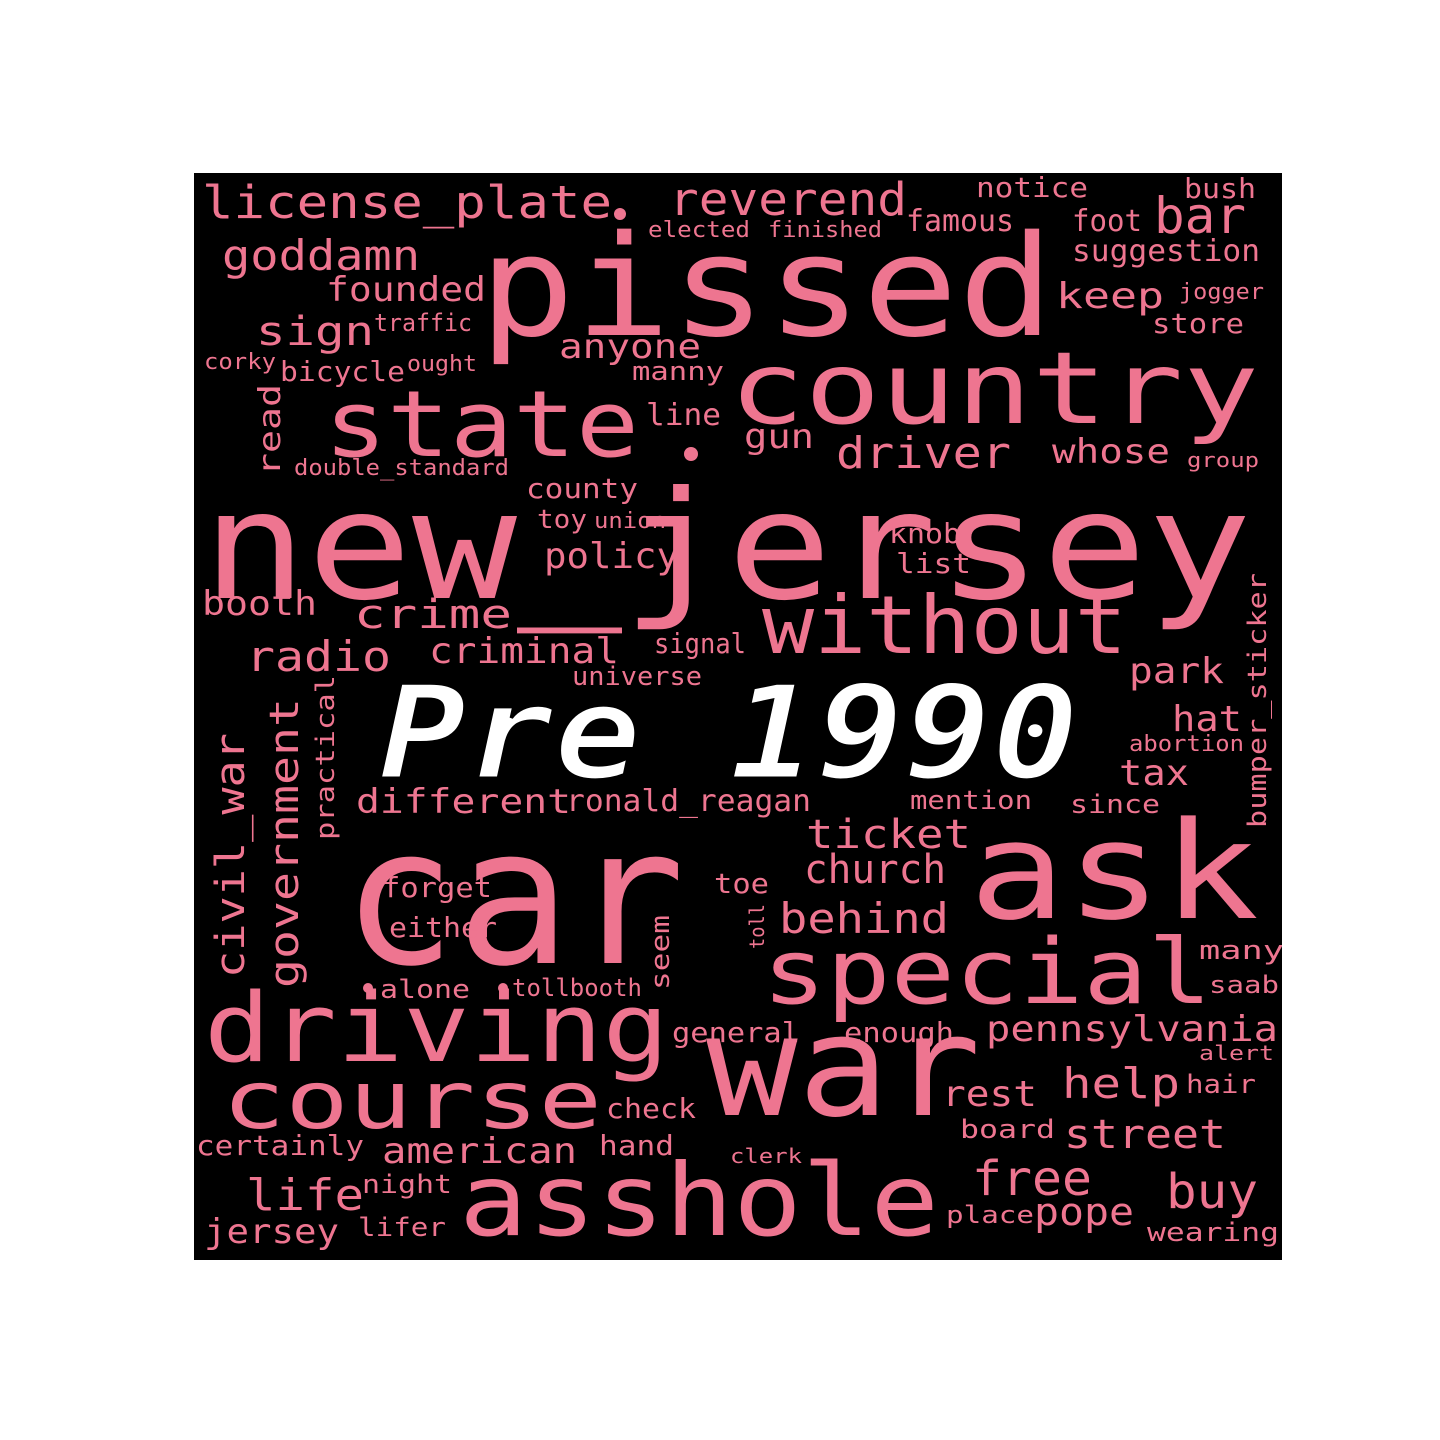 The image size is (1440, 1440). What do you see at coordinates (442, 364) in the screenshot?
I see `word-ought: ought` at bounding box center [442, 364].